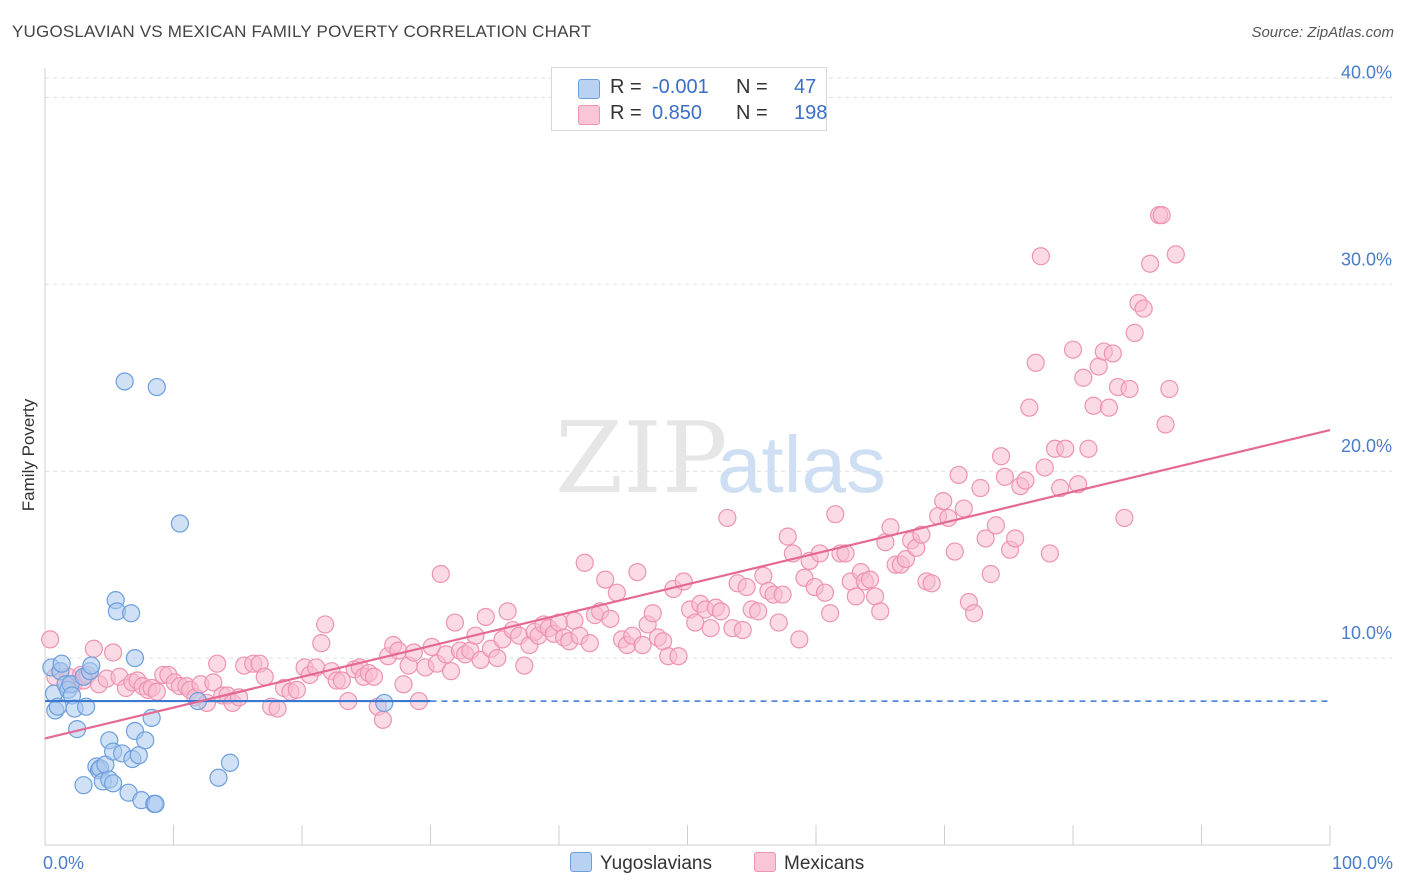  Describe the element at coordinates (656, 863) in the screenshot. I see `bottom-legend-label: Yugoslavians` at that location.